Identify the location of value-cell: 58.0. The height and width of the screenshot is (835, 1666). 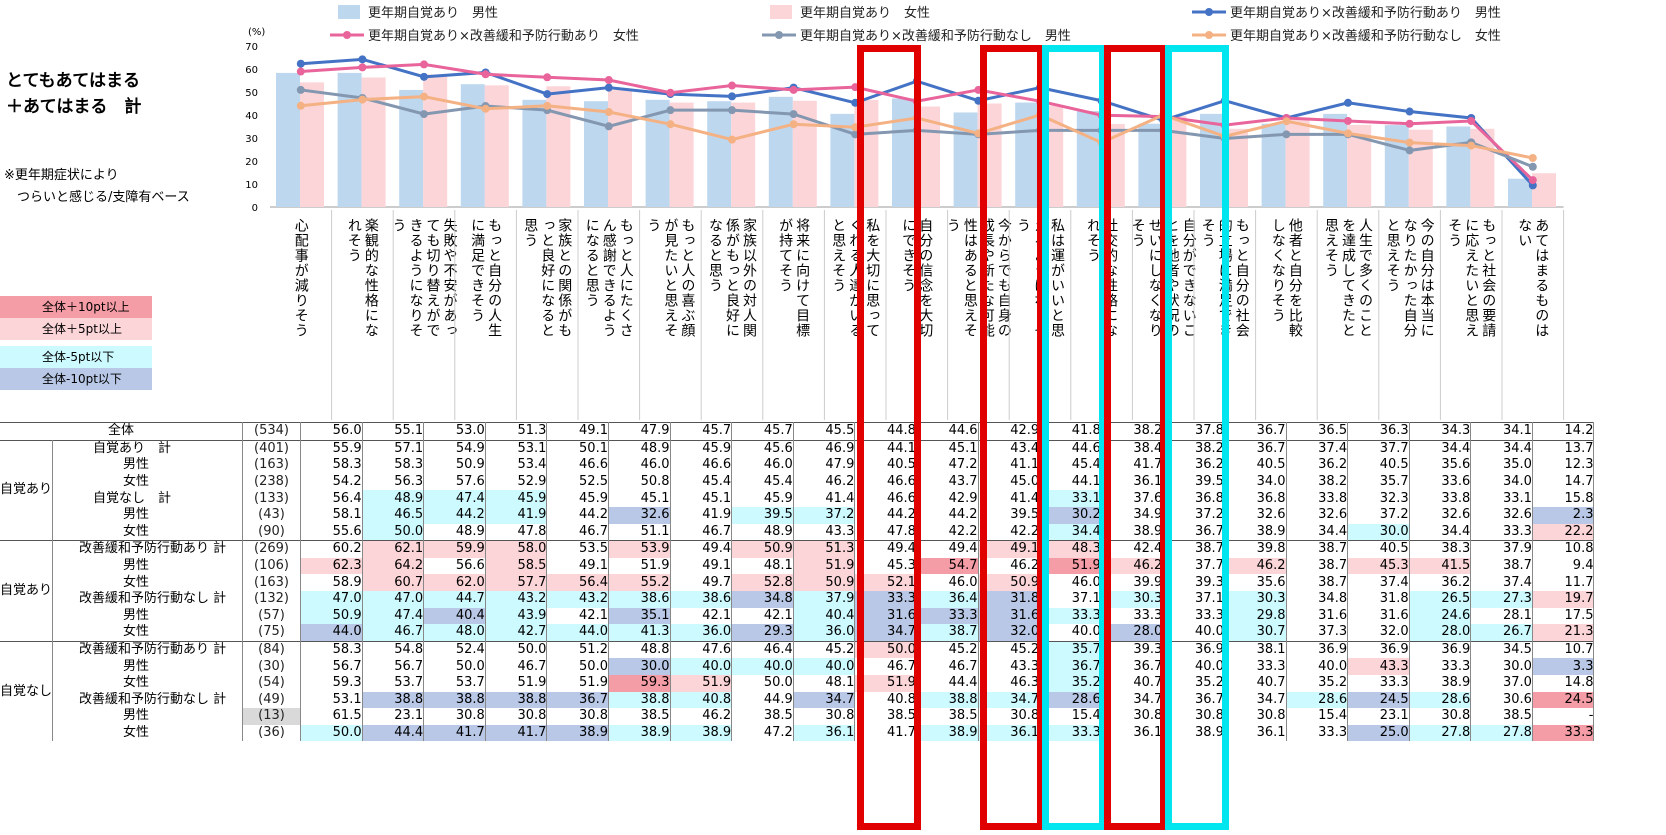
(516, 549).